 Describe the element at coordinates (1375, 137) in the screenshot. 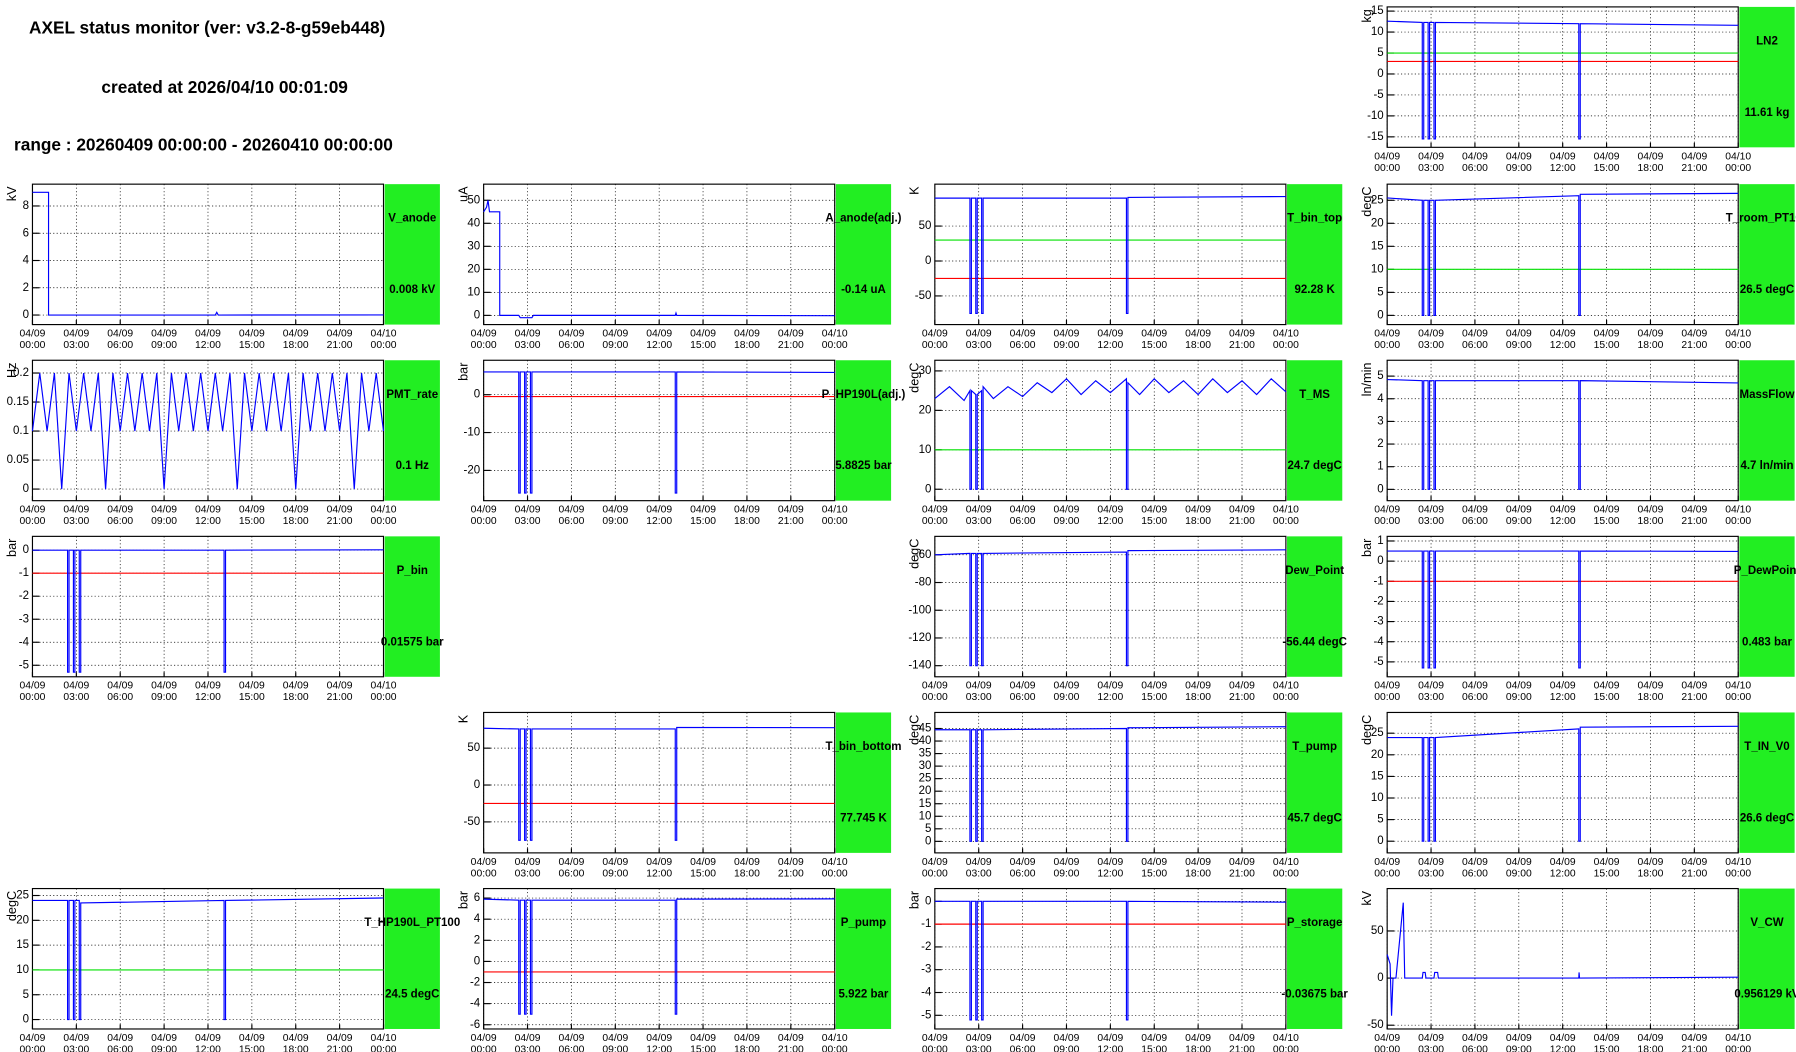

I see `y-tick-label: -15` at that location.